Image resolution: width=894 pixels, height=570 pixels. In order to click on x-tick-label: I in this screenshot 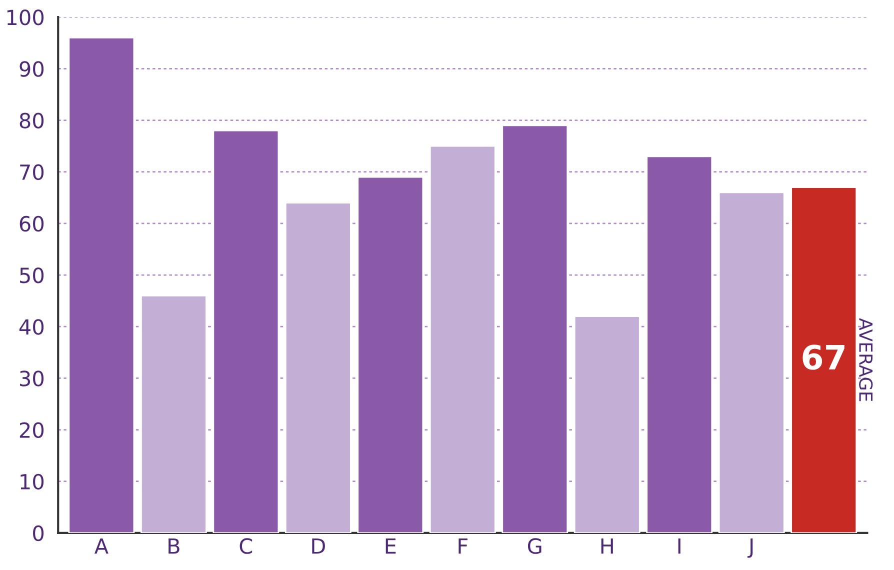, I will do `click(679, 546)`.